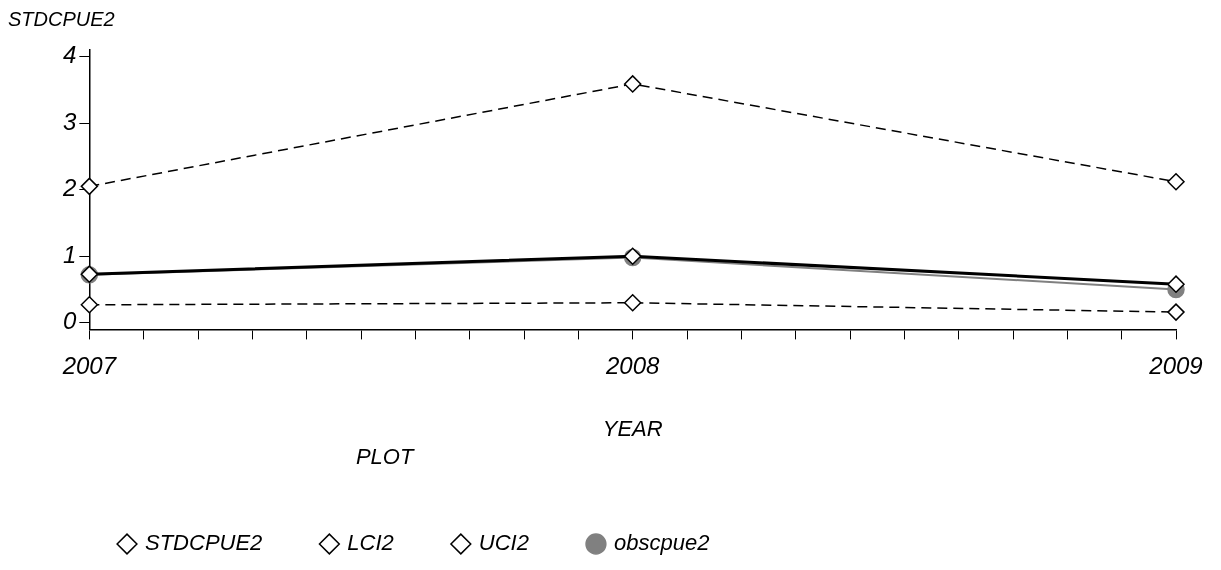  Describe the element at coordinates (69, 121) in the screenshot. I see `y-tick-label: 3` at that location.